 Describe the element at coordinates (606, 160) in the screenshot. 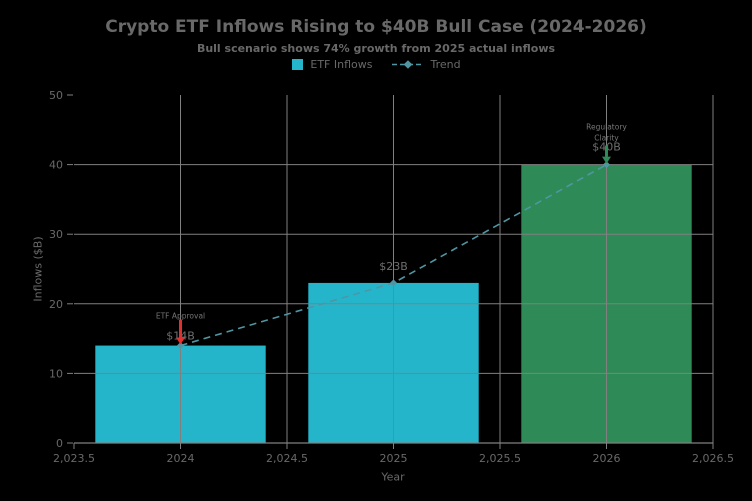

I see `annotation-arrowhead-regulatory-clarity` at that location.